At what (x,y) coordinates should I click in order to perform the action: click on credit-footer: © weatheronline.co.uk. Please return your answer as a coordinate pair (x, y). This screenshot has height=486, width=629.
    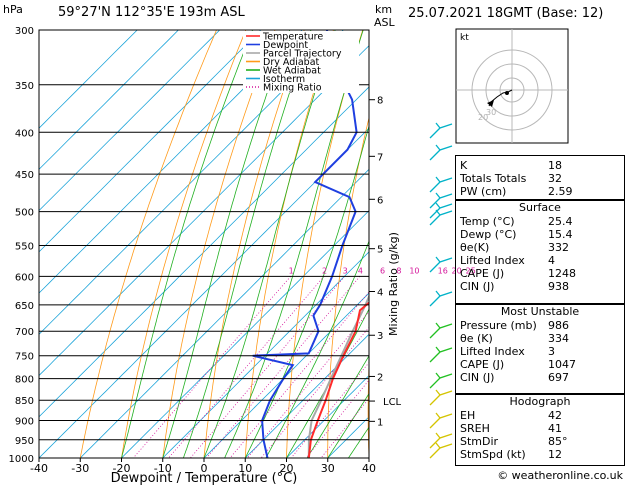
    Looking at the image, I should click on (560, 475).